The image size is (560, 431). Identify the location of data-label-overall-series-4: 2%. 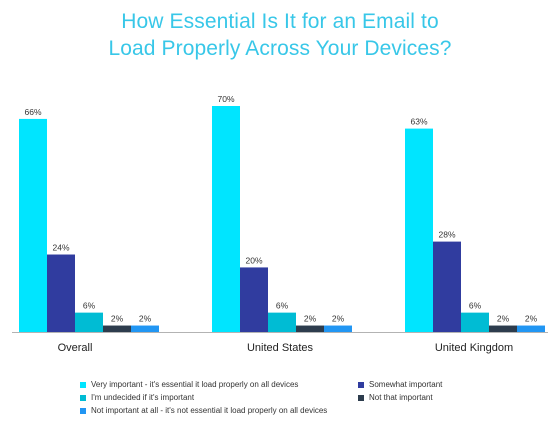
(145, 319).